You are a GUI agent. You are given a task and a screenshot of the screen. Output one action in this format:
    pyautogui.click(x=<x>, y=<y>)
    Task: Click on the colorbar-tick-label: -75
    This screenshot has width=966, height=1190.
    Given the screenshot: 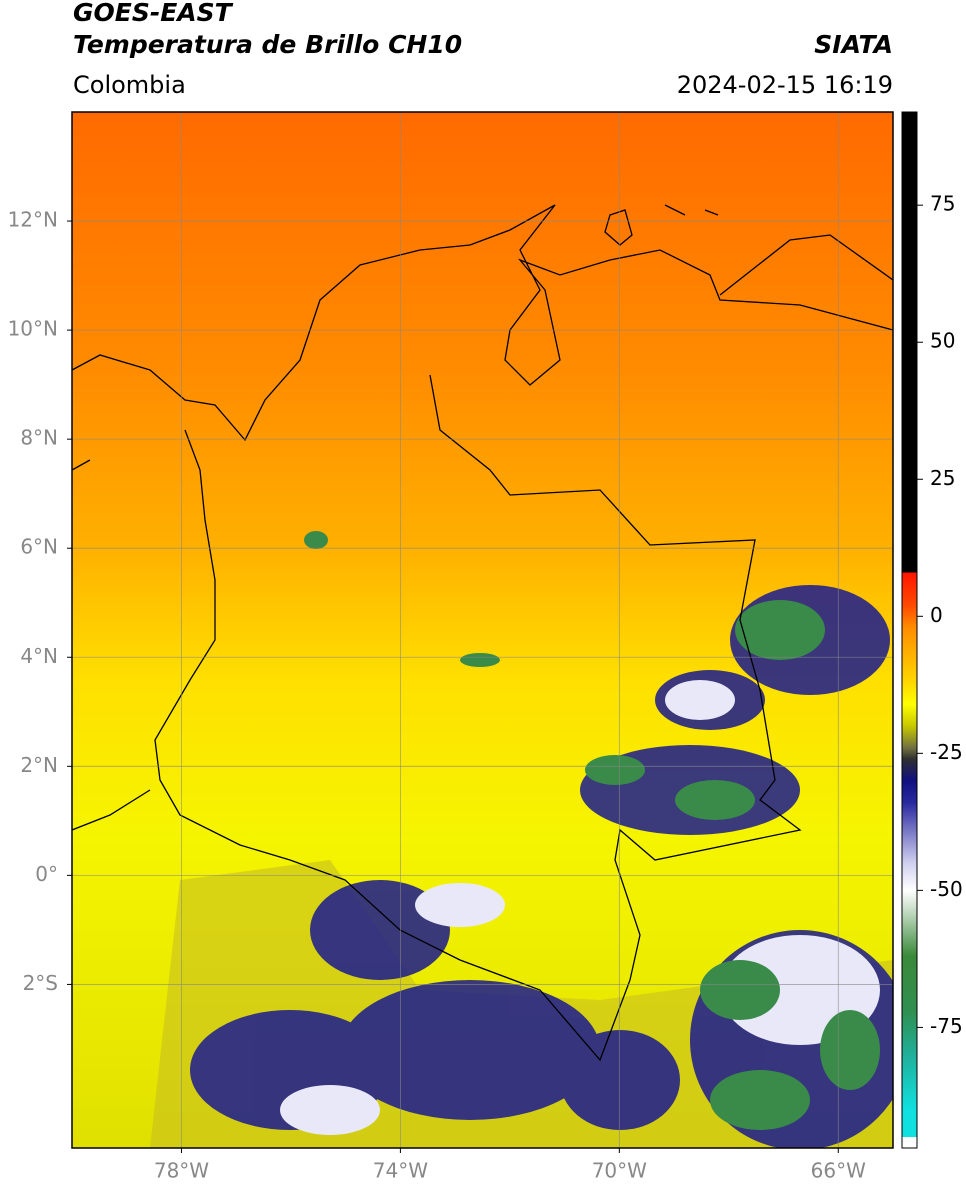 What is the action you would take?
    pyautogui.click(x=946, y=1026)
    